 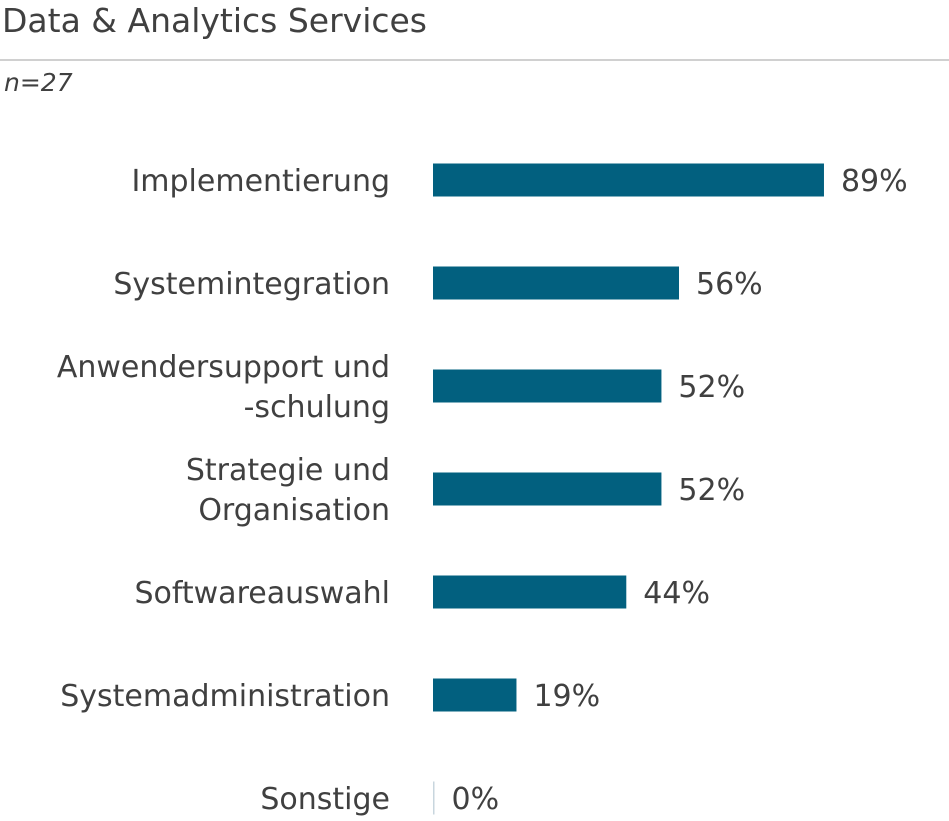 What do you see at coordinates (711, 490) in the screenshot?
I see `data-label-3: 52%` at bounding box center [711, 490].